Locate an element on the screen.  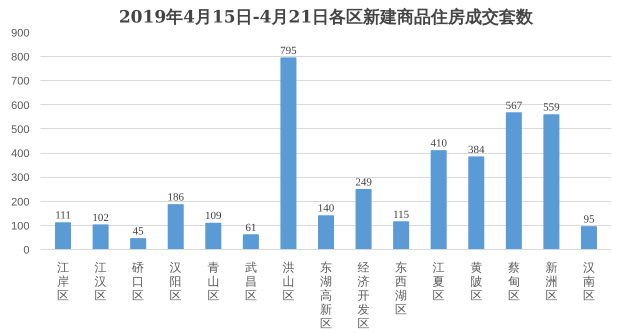
data-label: 111 is located at coordinates (63, 216).